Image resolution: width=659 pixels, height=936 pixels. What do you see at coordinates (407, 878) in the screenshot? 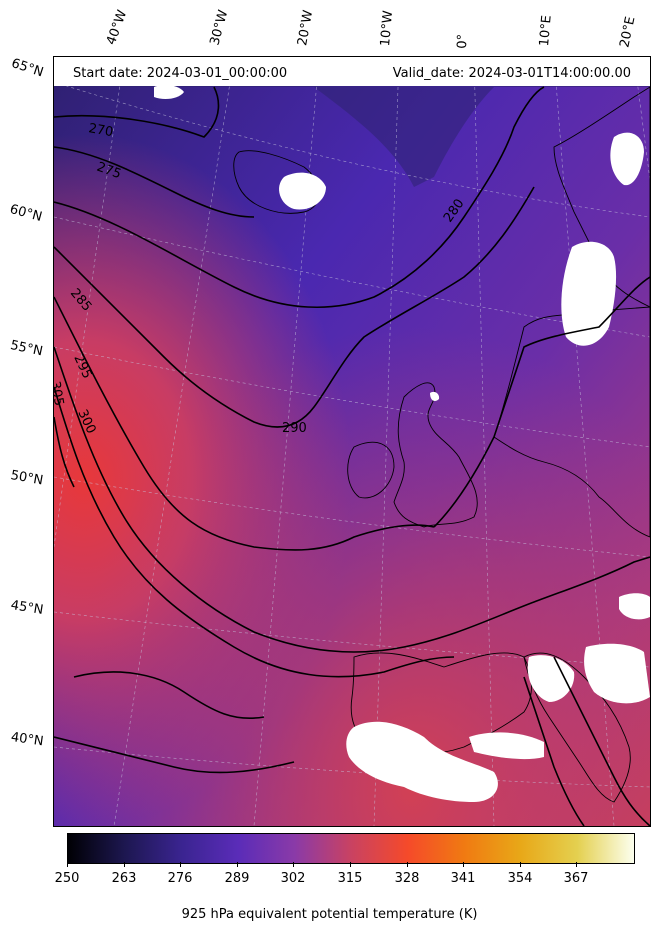
I see `colorbar-tick-label: 328` at bounding box center [407, 878].